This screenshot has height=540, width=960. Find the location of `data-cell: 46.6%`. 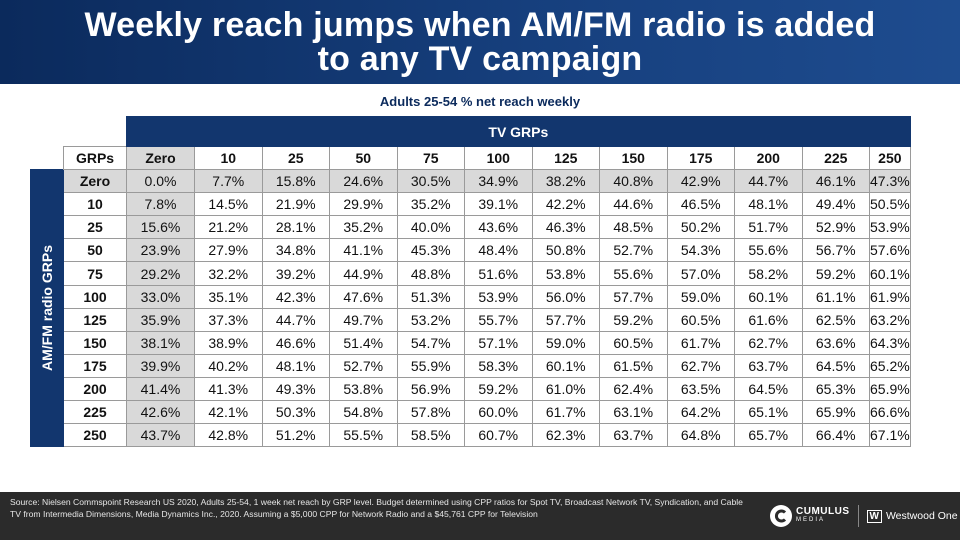

data-cell: 46.6% is located at coordinates (295, 342).